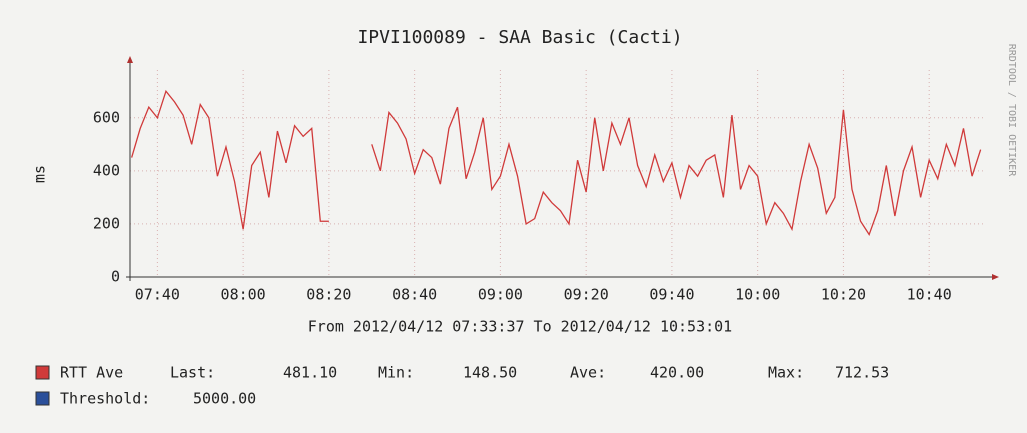  What do you see at coordinates (786, 373) in the screenshot?
I see `legend-stat-label: Max:` at bounding box center [786, 373].